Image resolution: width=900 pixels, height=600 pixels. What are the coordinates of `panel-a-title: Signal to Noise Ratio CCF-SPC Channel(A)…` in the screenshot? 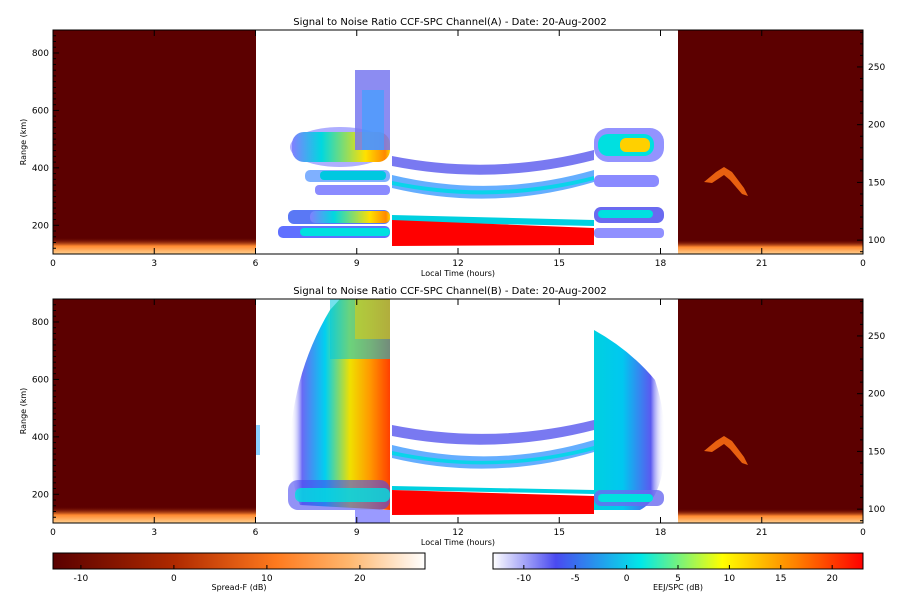 It's located at (450, 22).